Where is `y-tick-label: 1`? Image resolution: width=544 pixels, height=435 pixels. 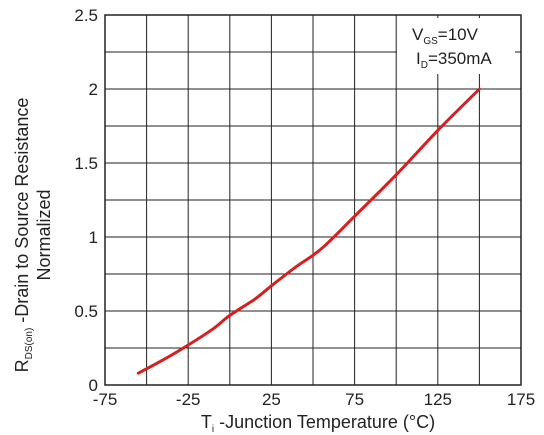 y-tick-label: 1 is located at coordinates (93, 237).